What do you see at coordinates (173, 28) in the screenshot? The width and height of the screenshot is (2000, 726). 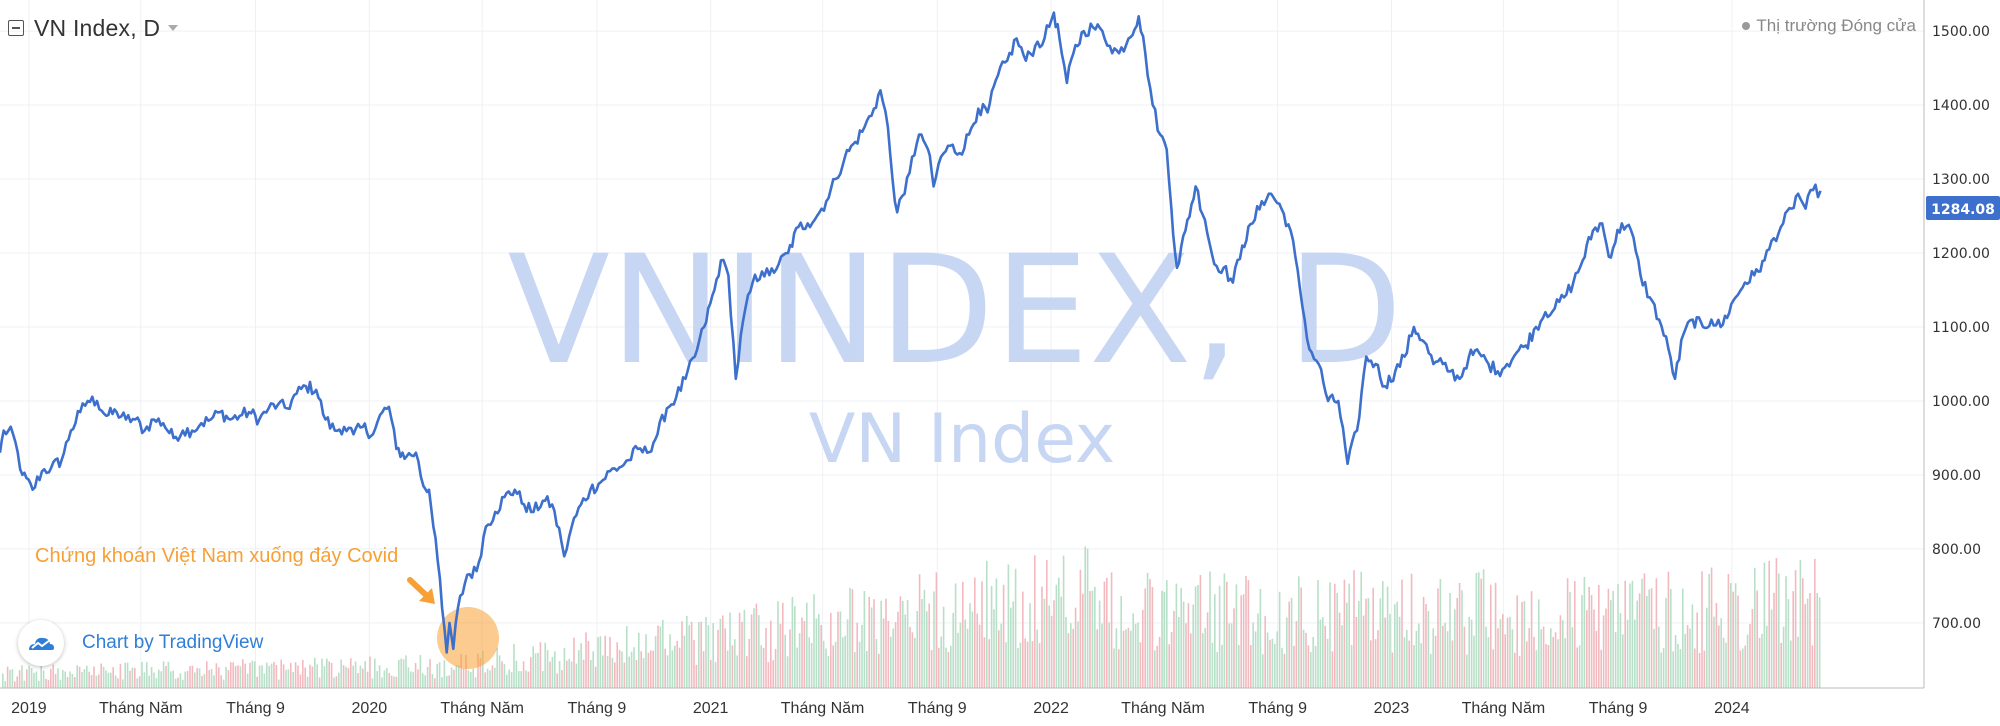 I see `chevron-down-icon` at bounding box center [173, 28].